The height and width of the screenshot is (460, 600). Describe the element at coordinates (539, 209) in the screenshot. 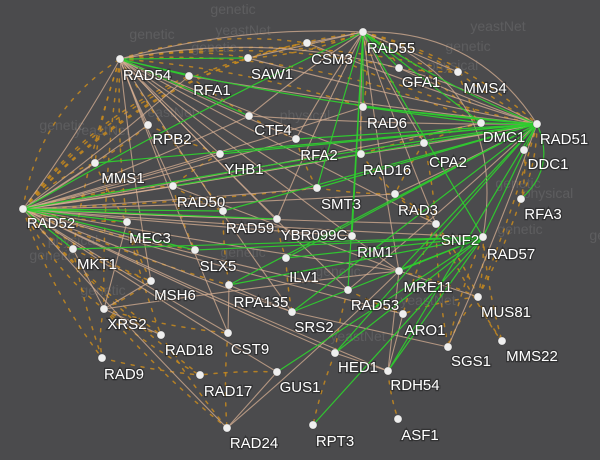

I see `node-RFA3: RFA3` at that location.